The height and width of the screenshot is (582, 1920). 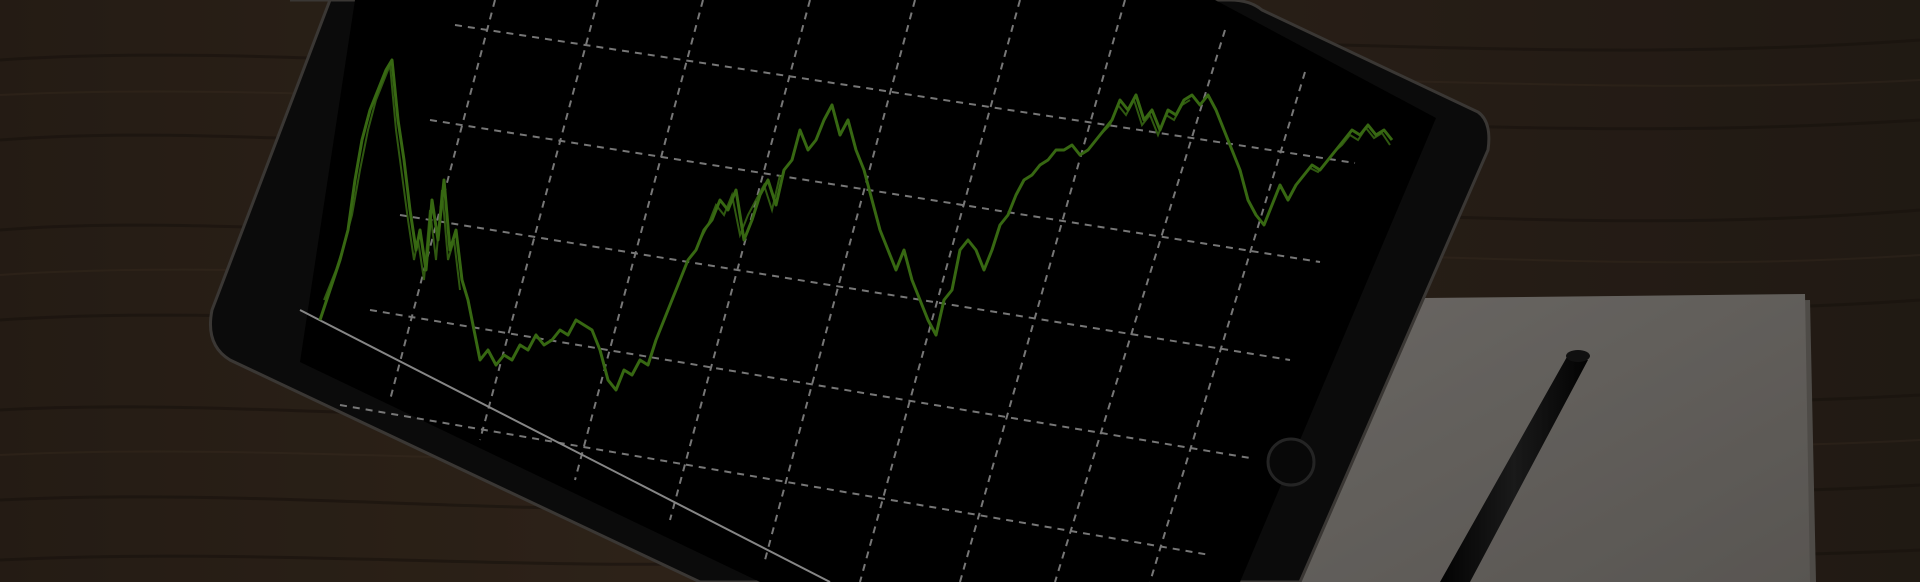 What do you see at coordinates (1291, 462) in the screenshot?
I see `home-button-icon` at bounding box center [1291, 462].